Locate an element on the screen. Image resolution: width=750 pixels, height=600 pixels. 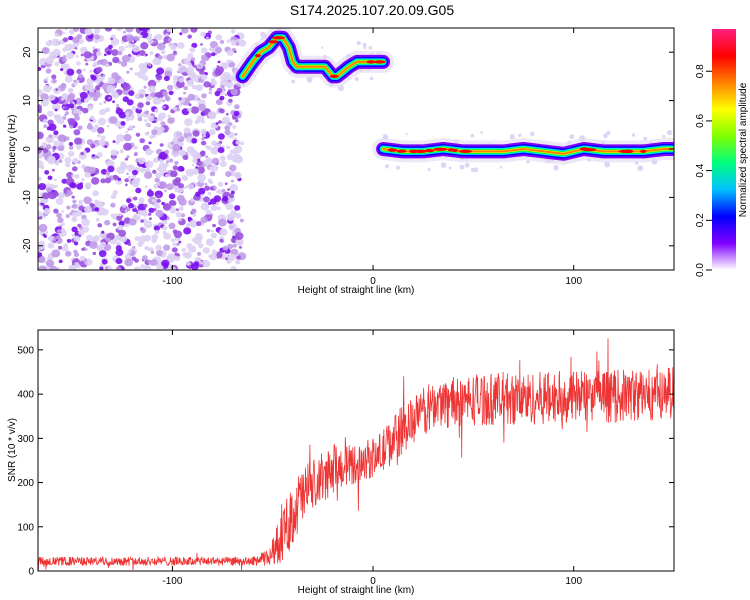
spectrogram-xtick-label: -100 is located at coordinates (172, 281).